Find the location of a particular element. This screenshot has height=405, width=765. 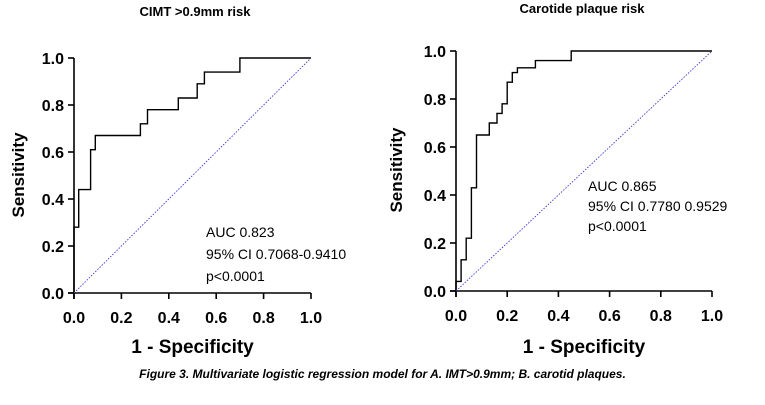

annotation-text: 95% CI 0.7068-0.9410 is located at coordinates (276, 254).